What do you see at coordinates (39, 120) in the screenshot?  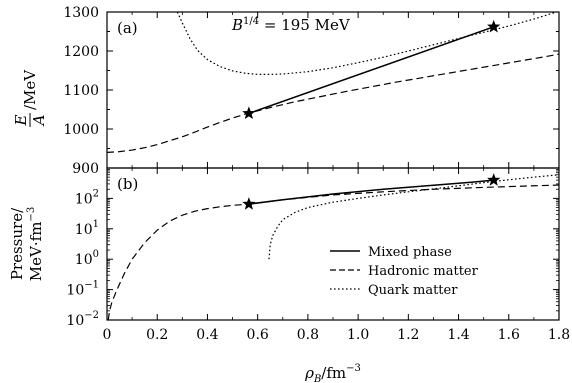 I see `y-title-a-denominator: A` at bounding box center [39, 120].